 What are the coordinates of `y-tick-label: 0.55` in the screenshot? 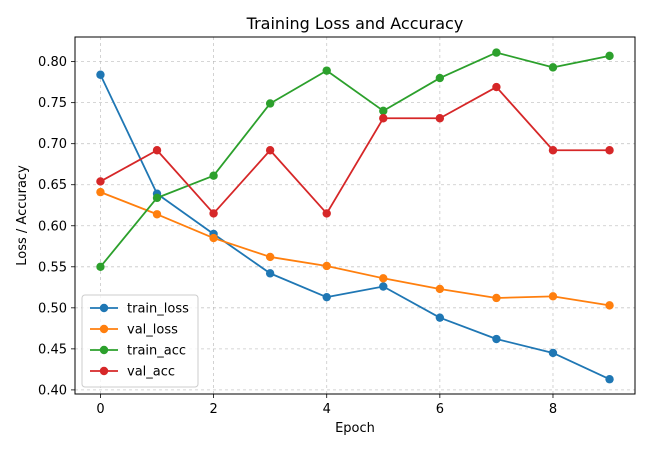 It's located at (52, 267).